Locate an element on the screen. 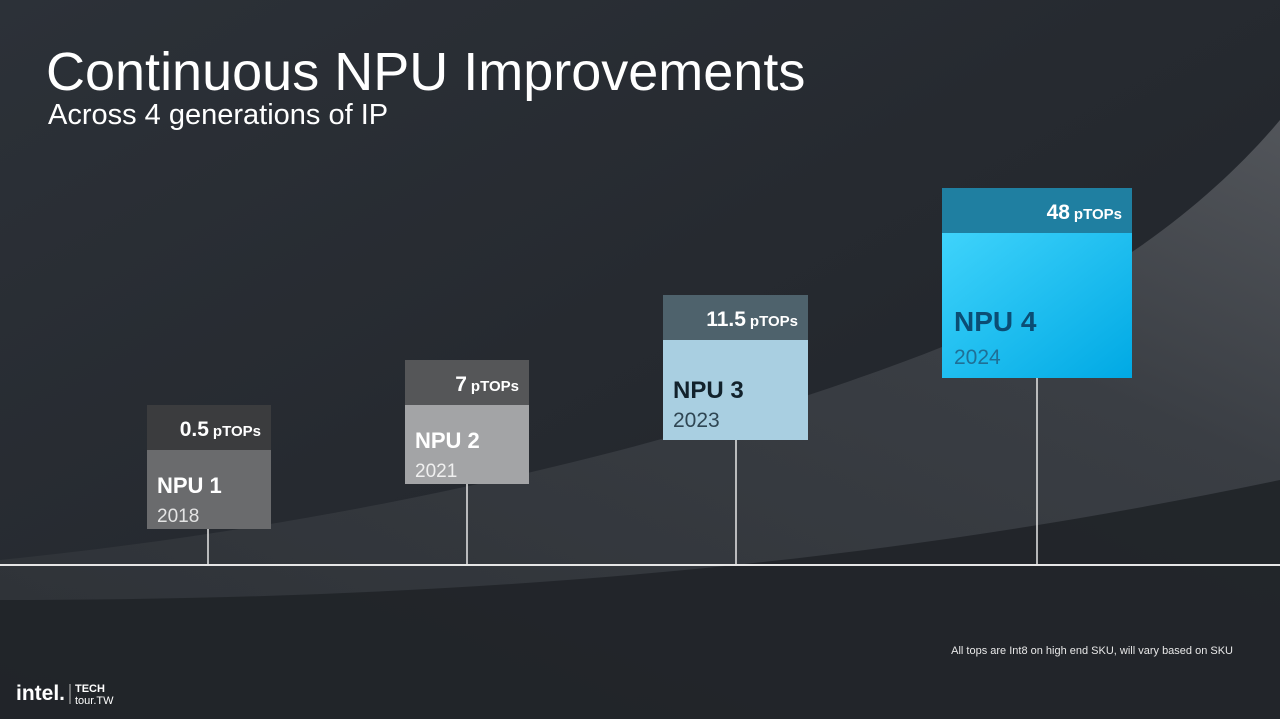 This screenshot has height=719, width=1280. node-label: NPU 1 is located at coordinates (189, 485).